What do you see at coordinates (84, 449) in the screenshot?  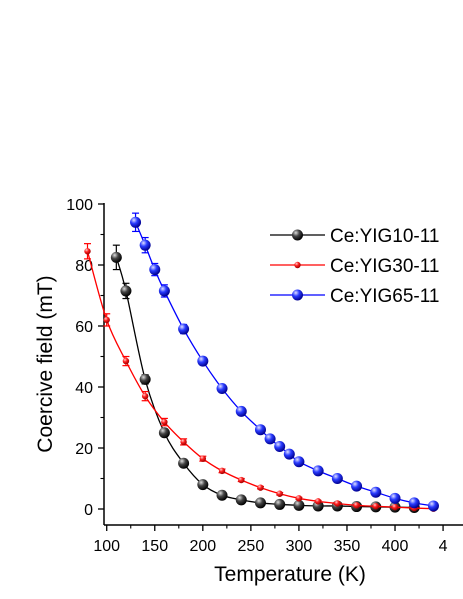 I see `y-tick-label: 20` at bounding box center [84, 449].